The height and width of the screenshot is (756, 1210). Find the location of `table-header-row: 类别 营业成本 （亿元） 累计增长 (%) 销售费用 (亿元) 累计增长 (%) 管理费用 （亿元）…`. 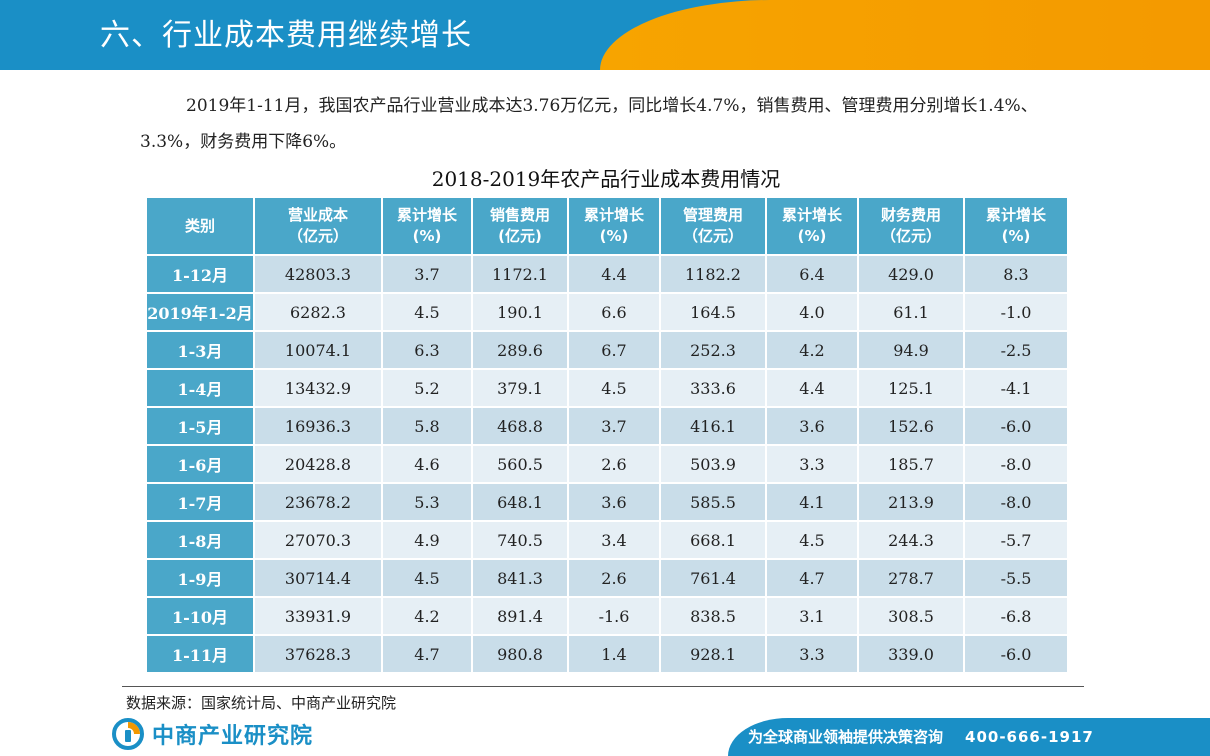

table-header-row: 类别 营业成本 （亿元） 累计增长 (%) 销售费用 (亿元) 累计增长 (%) 管理费用 （亿元）… is located at coordinates (607, 226).